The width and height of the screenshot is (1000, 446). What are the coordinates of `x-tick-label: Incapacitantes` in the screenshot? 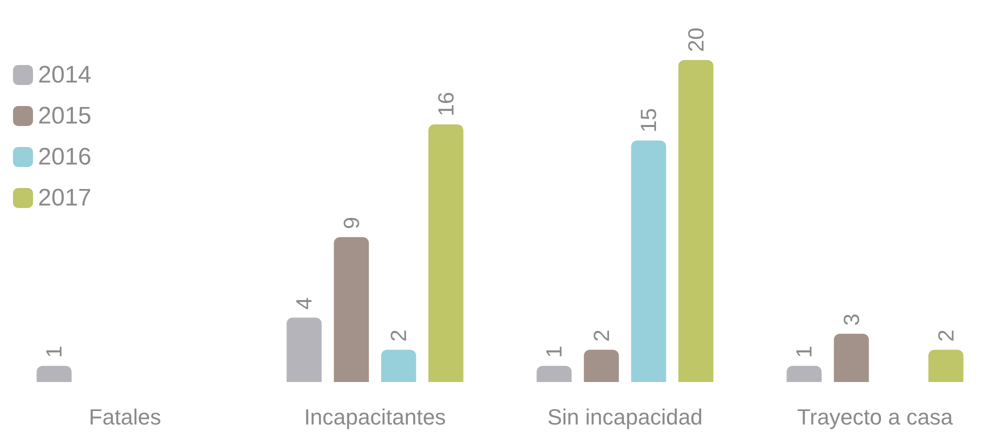 It's located at (375, 417).